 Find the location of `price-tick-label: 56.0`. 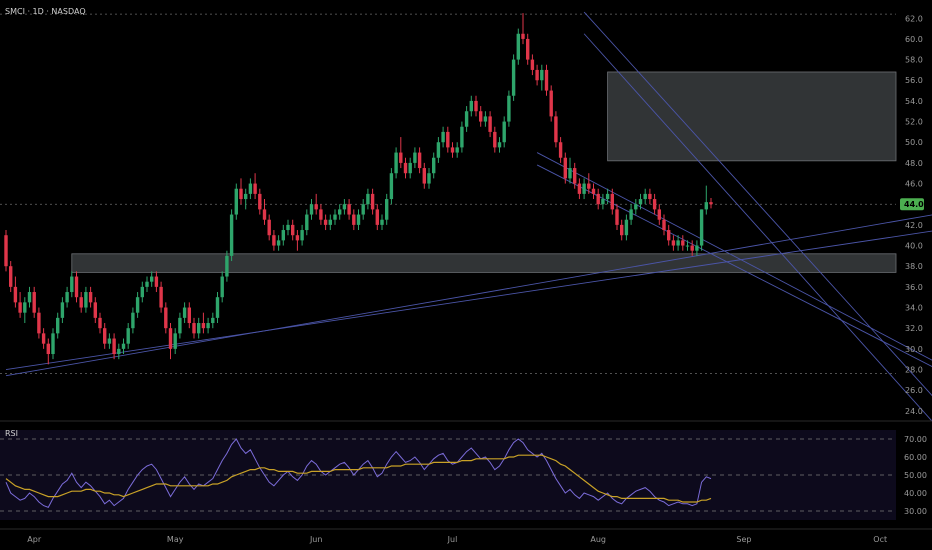

price-tick-label: 56.0 is located at coordinates (914, 80).